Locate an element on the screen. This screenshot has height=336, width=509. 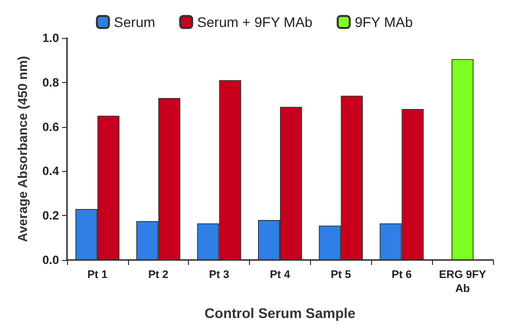
legend-label: 9FY MAb is located at coordinates (384, 22).